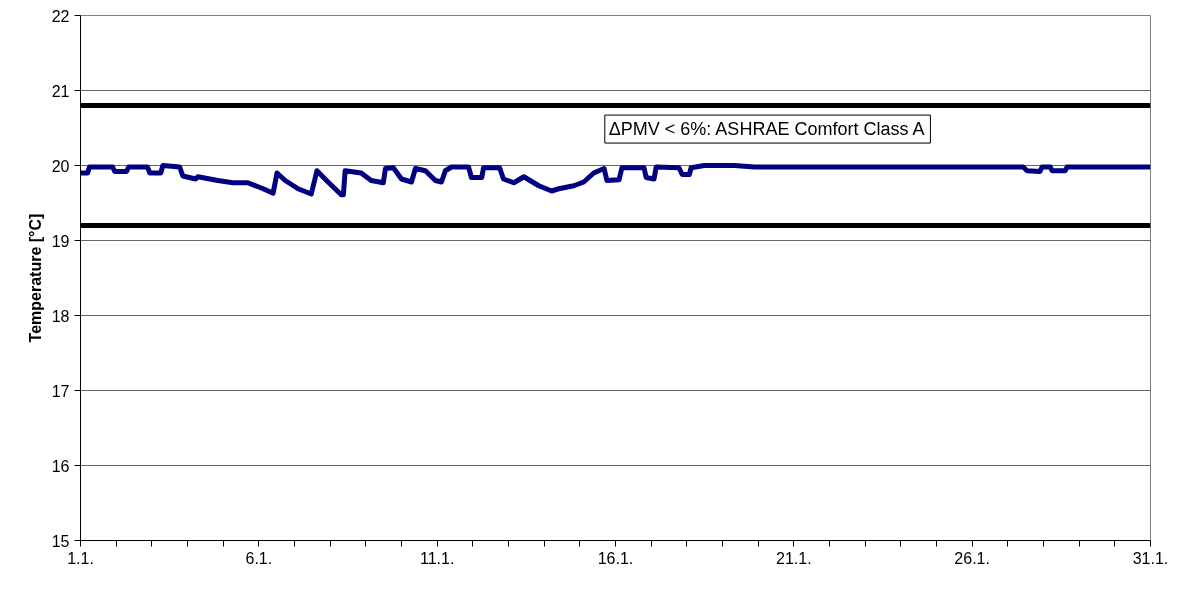  Describe the element at coordinates (60, 316) in the screenshot. I see `y-tick-label: 18` at that location.